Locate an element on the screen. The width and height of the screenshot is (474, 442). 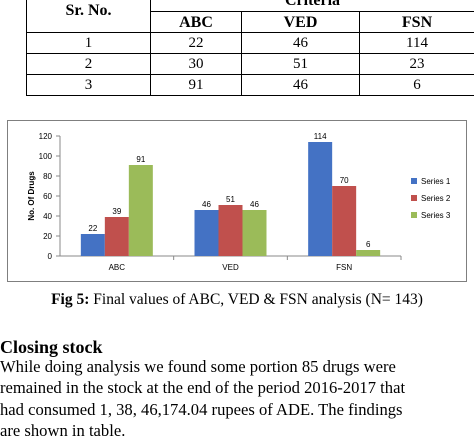
table-row: 2 30 51 23 is located at coordinates (250, 64).